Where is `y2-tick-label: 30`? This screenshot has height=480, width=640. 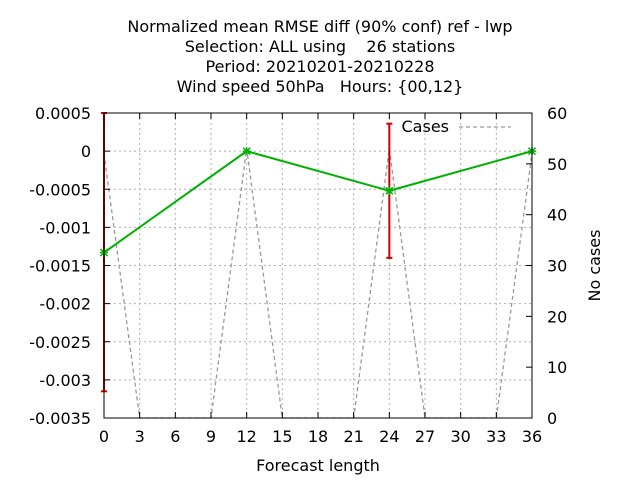
y2-tick-label: 30 is located at coordinates (557, 266).